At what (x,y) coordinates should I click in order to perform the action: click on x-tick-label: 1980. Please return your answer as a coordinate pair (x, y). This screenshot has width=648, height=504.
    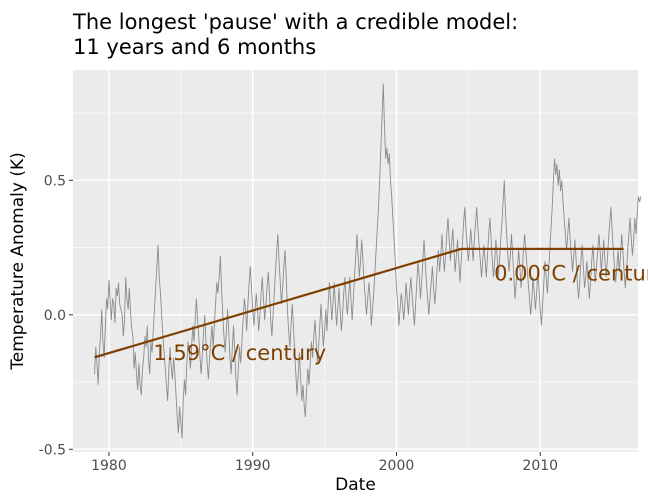
    Looking at the image, I should click on (109, 466).